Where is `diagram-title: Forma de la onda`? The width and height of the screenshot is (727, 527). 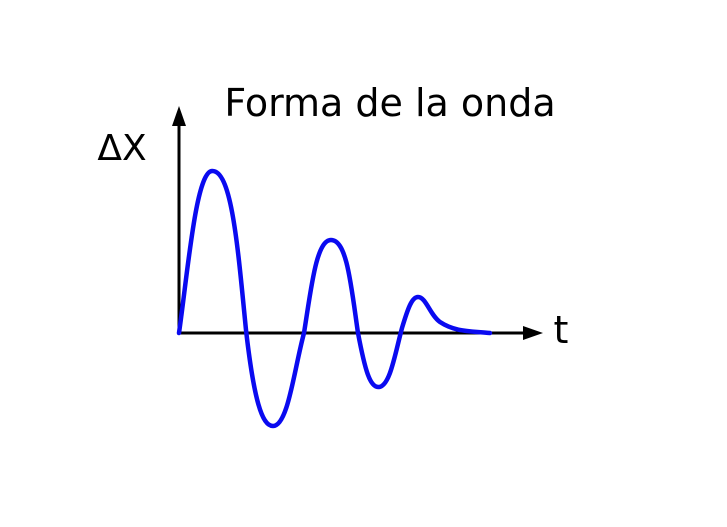 diagram-title: Forma de la onda is located at coordinates (389, 103).